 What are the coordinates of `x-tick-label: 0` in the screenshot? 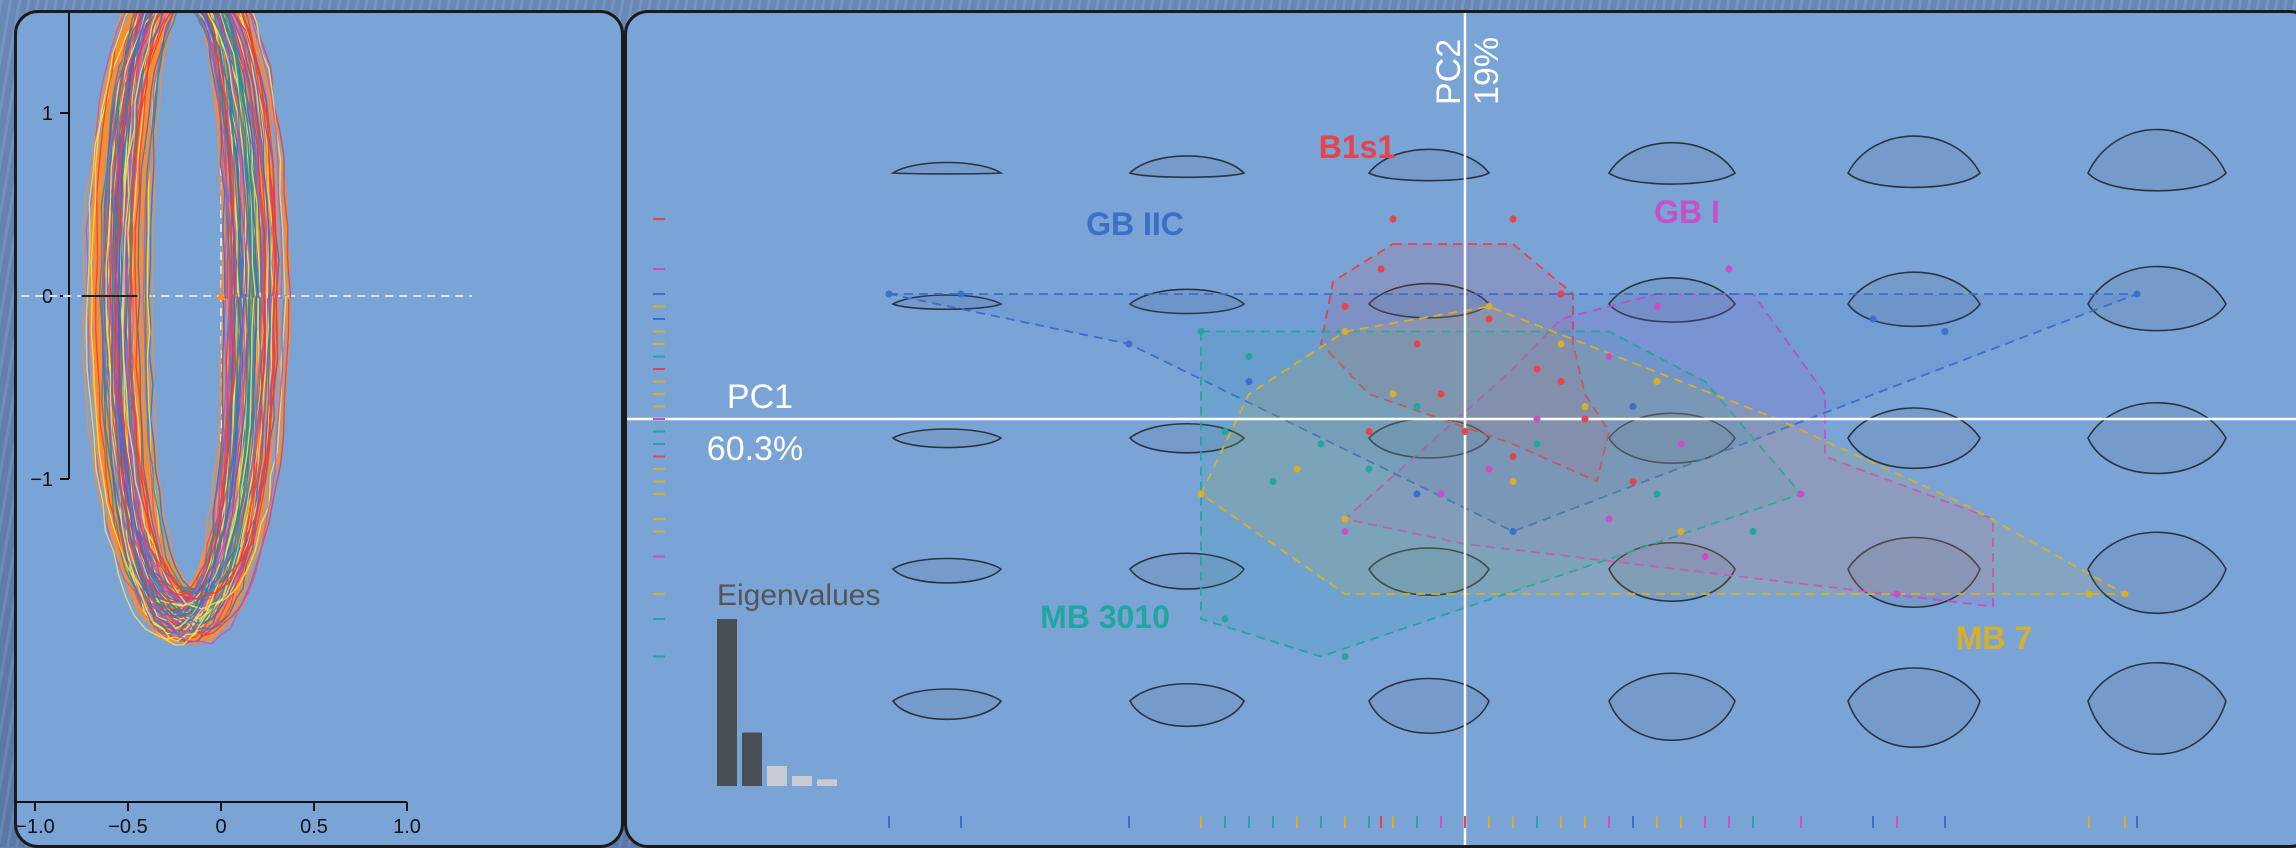 It's located at (220, 827).